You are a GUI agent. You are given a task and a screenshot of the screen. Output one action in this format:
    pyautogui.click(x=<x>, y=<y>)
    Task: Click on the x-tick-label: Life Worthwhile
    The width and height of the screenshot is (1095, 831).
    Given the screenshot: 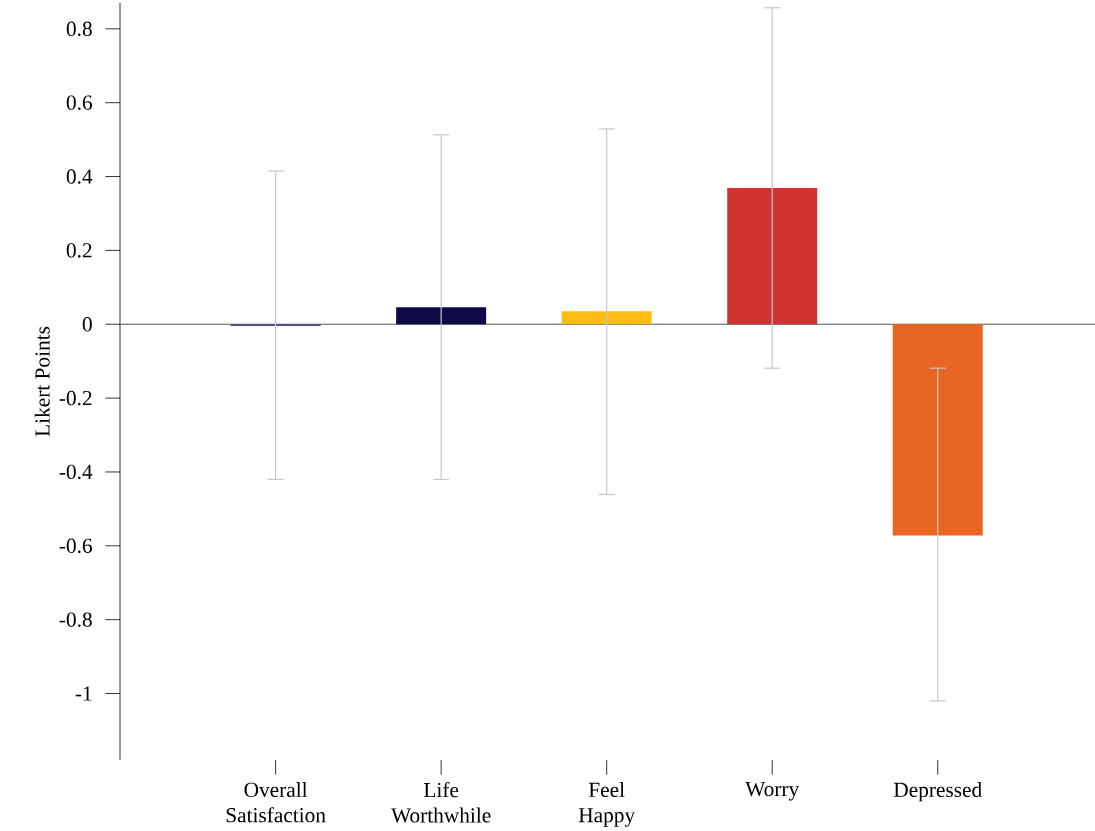 What is the action you would take?
    pyautogui.click(x=441, y=802)
    